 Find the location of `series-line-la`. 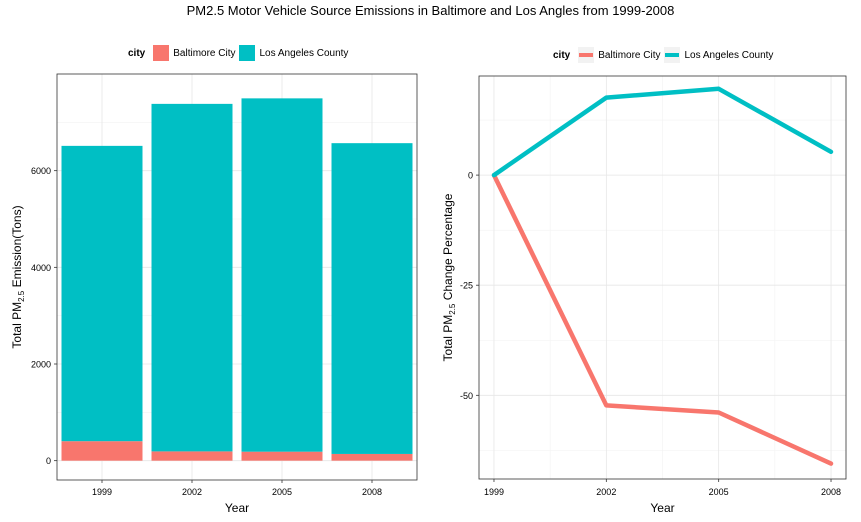

series-line-la is located at coordinates (662, 132).